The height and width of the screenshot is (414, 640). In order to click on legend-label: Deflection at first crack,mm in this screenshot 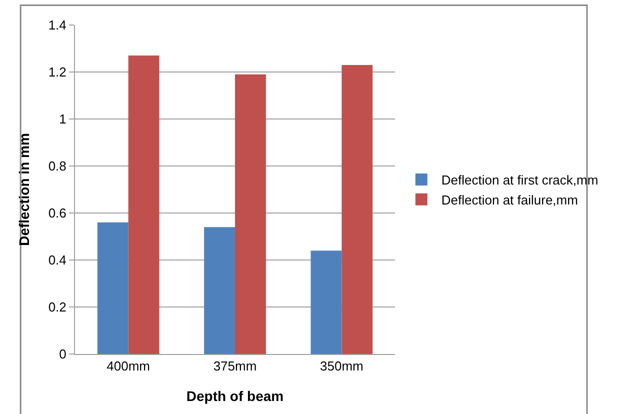, I will do `click(519, 180)`.